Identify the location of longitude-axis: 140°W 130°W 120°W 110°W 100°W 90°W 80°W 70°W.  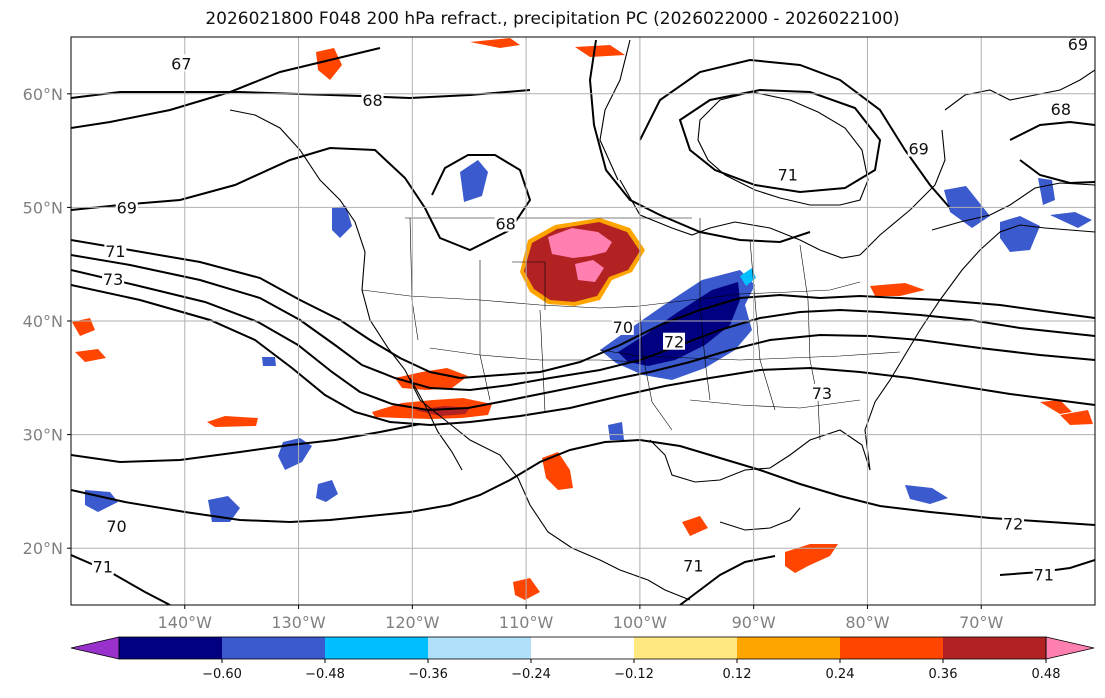
(580, 618).